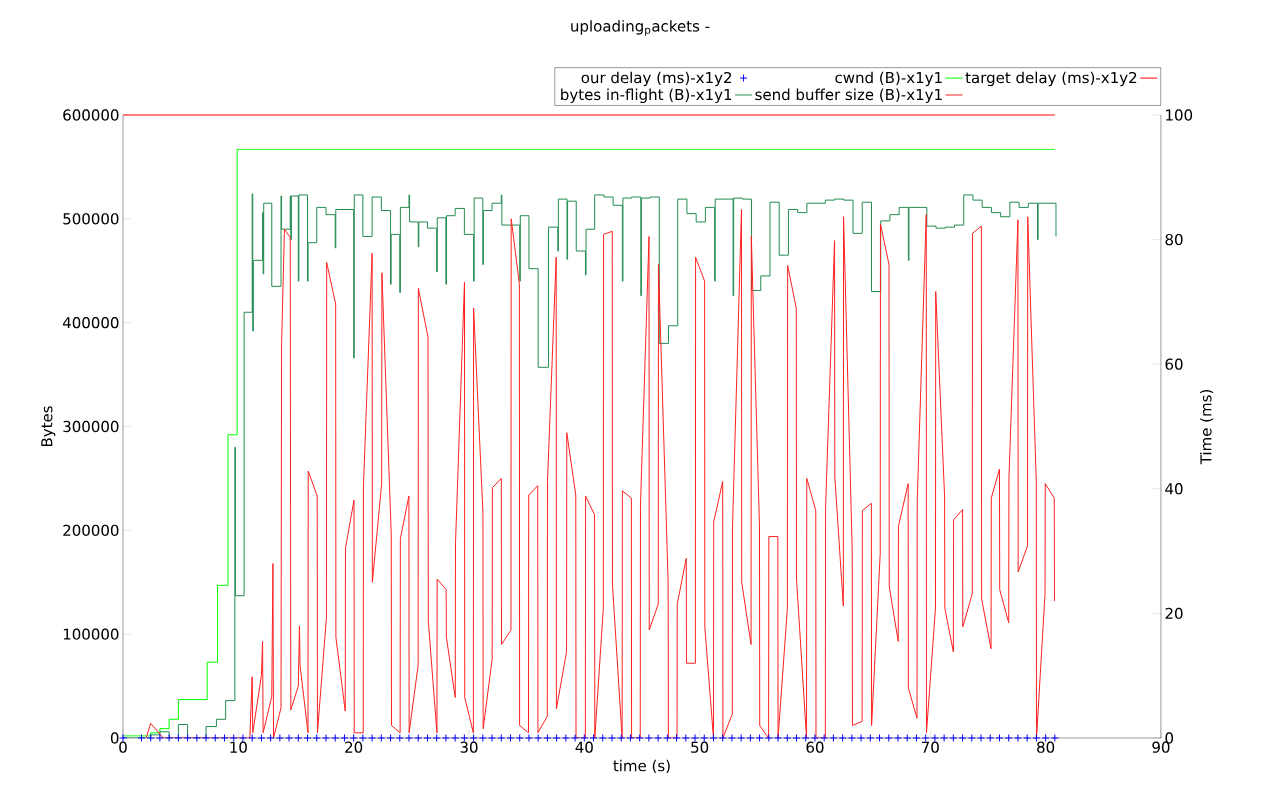 The height and width of the screenshot is (800, 1280). I want to click on y-tick-label: 600000, so click(91, 115).